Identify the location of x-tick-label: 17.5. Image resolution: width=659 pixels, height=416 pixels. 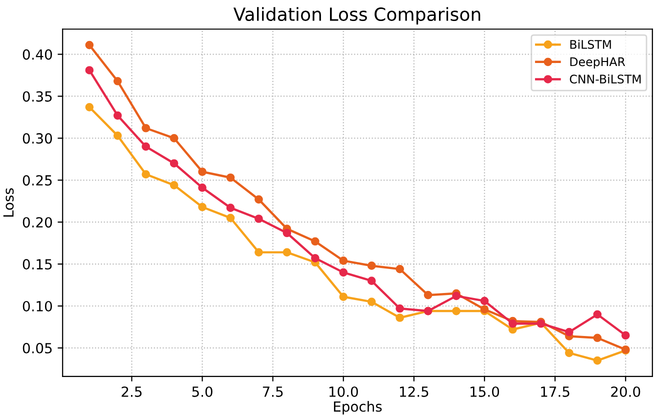
(555, 391).